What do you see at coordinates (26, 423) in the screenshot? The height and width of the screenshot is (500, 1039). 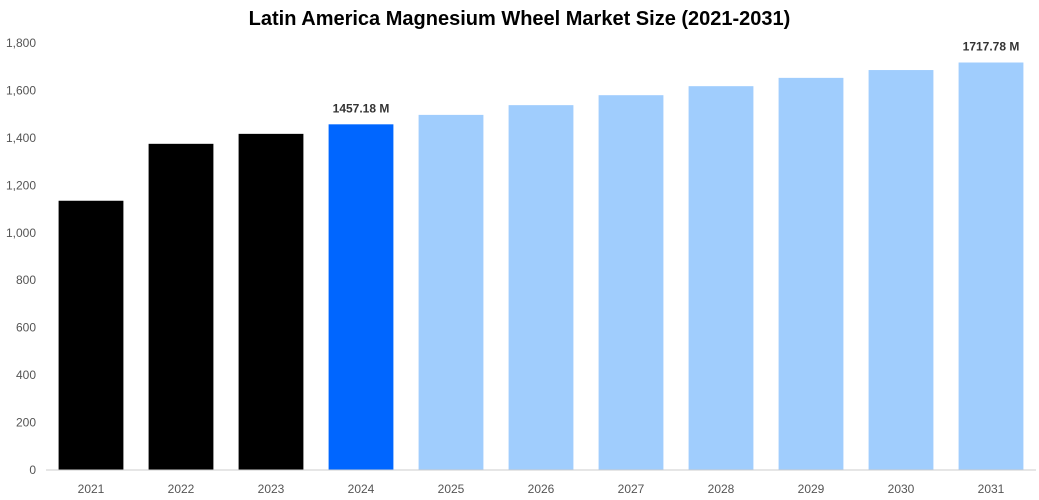 I see `y-tick-label: 200` at bounding box center [26, 423].